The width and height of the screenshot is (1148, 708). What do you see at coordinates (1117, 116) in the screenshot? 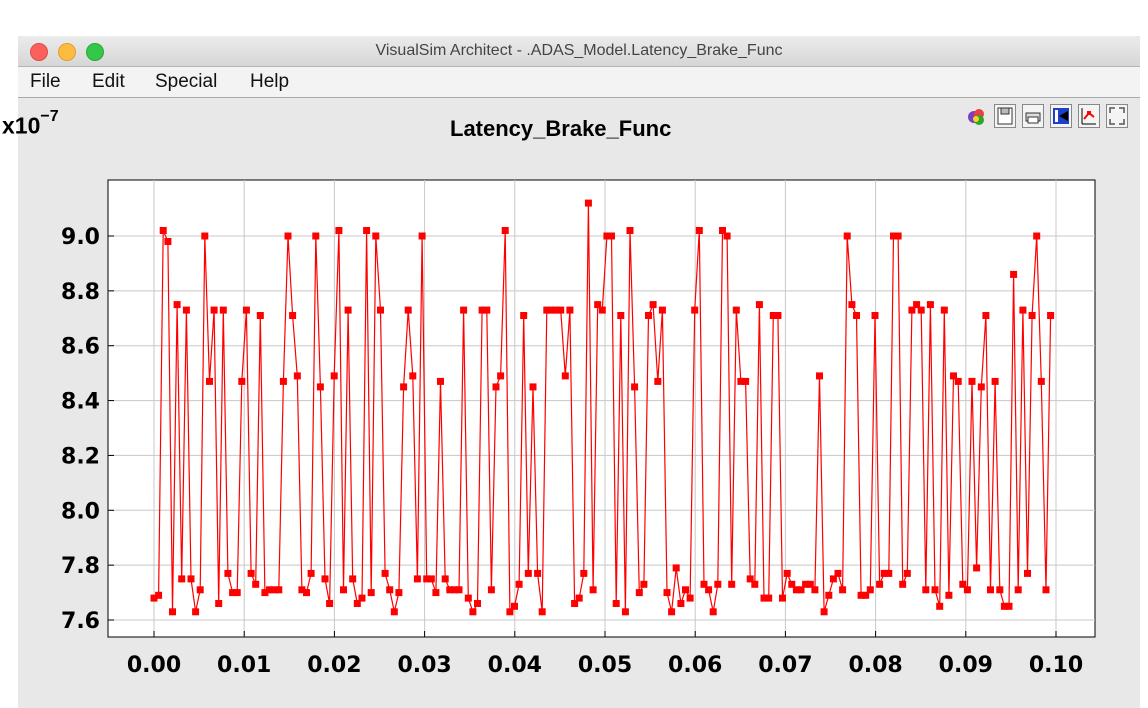
I see `fullscreen-icon` at bounding box center [1117, 116].